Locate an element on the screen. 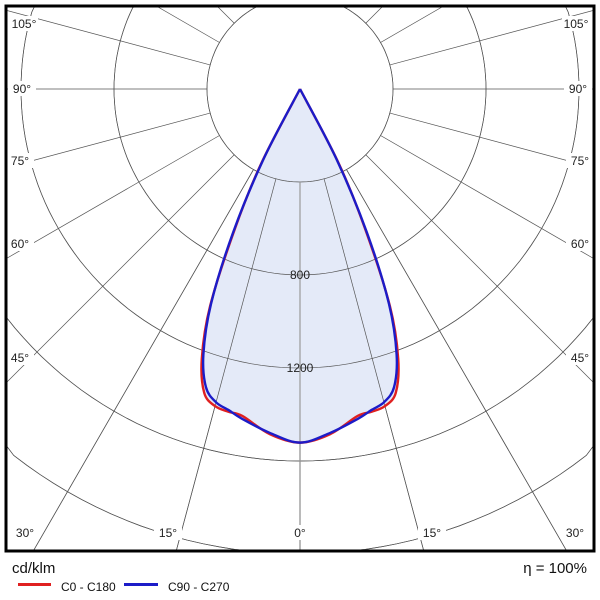 The image size is (600, 600). angle-label: 0° is located at coordinates (300, 533).